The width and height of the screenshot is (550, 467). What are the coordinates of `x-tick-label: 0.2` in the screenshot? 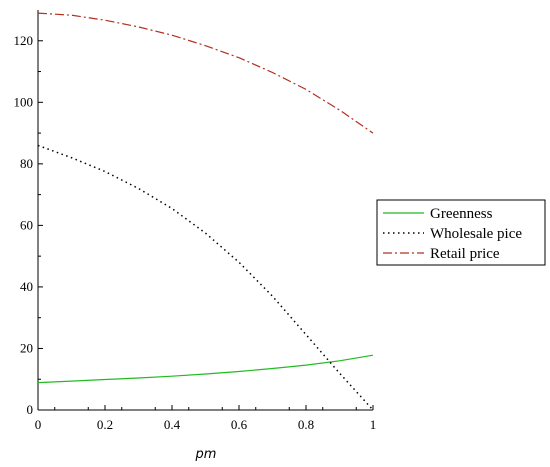 It's located at (105, 424).